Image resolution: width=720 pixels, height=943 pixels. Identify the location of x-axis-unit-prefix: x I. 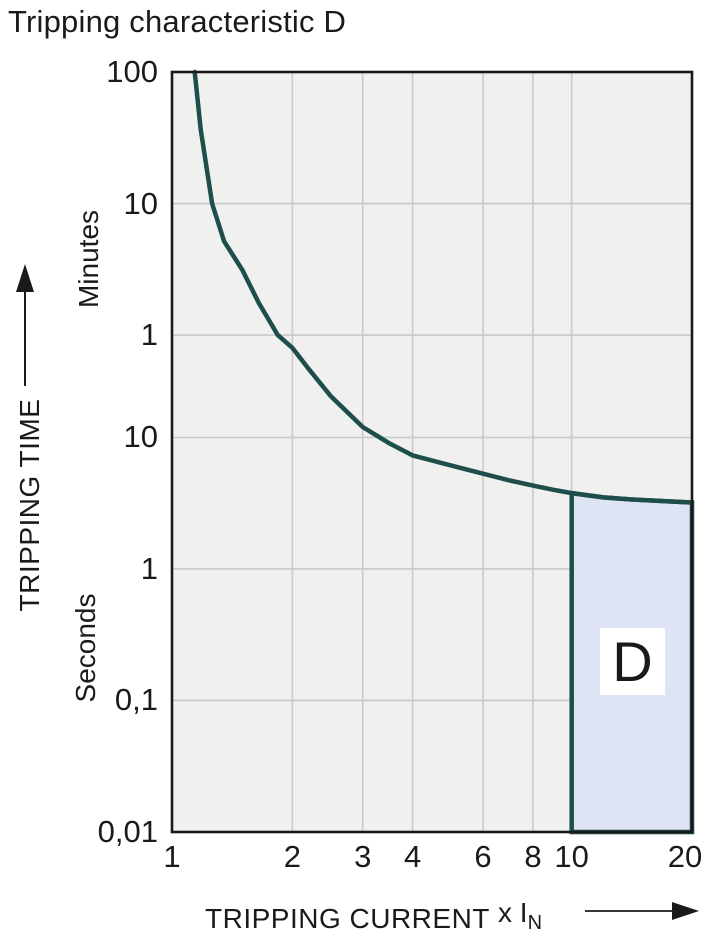
(513, 912).